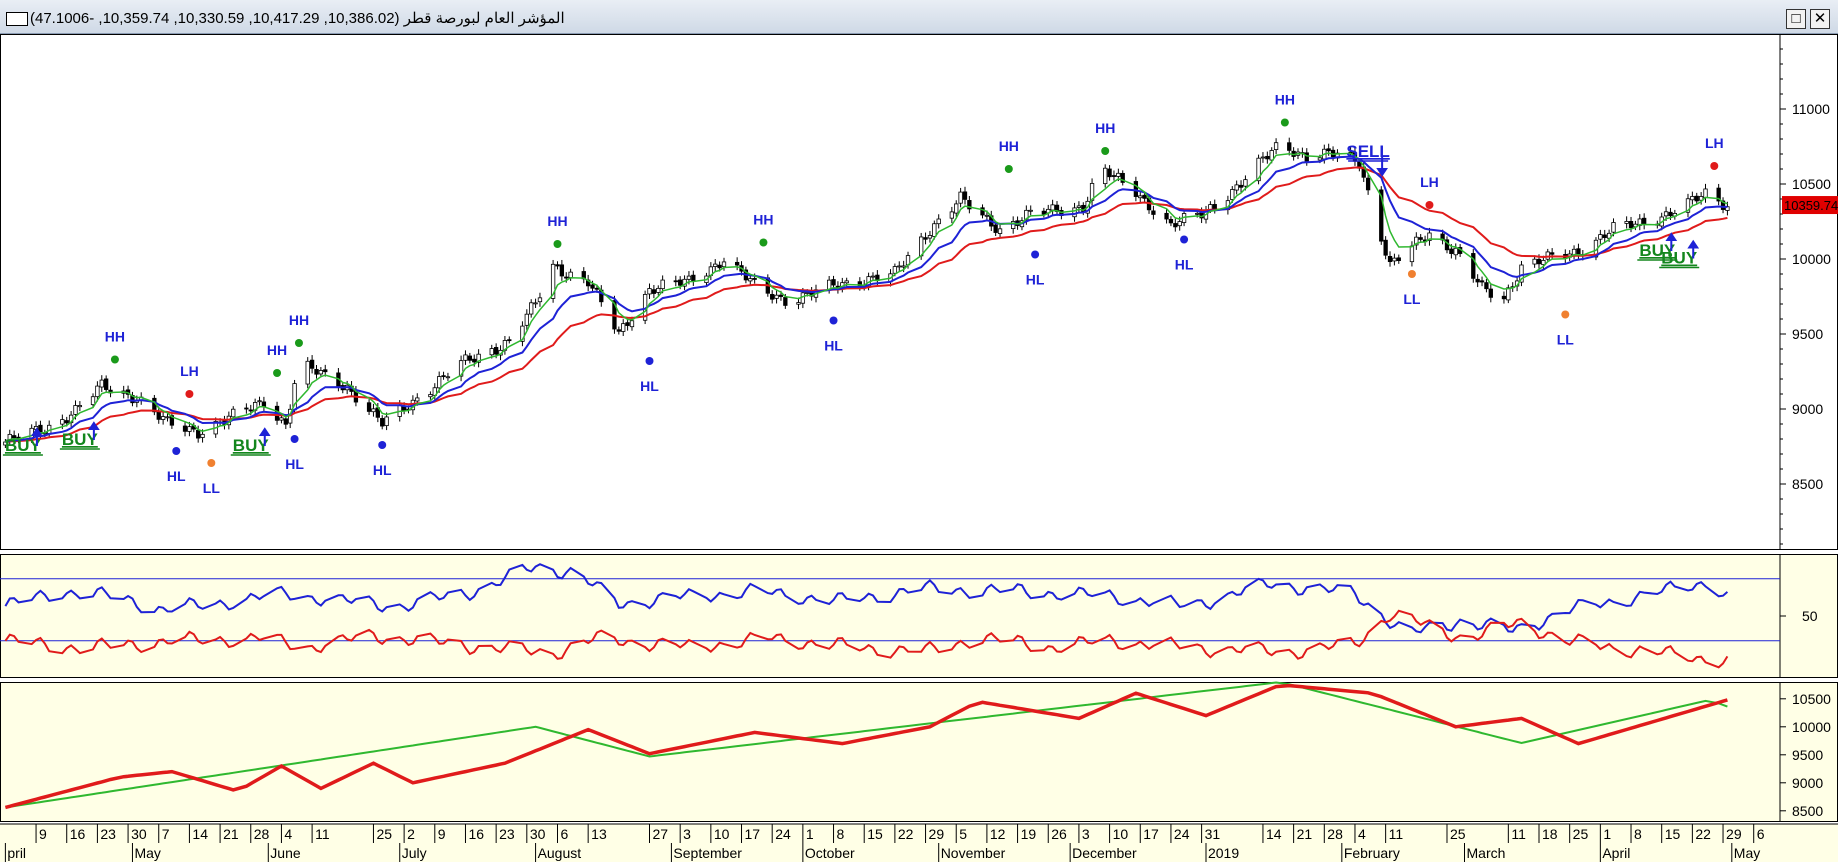  Describe the element at coordinates (414, 853) in the screenshot. I see `month-label: July` at that location.